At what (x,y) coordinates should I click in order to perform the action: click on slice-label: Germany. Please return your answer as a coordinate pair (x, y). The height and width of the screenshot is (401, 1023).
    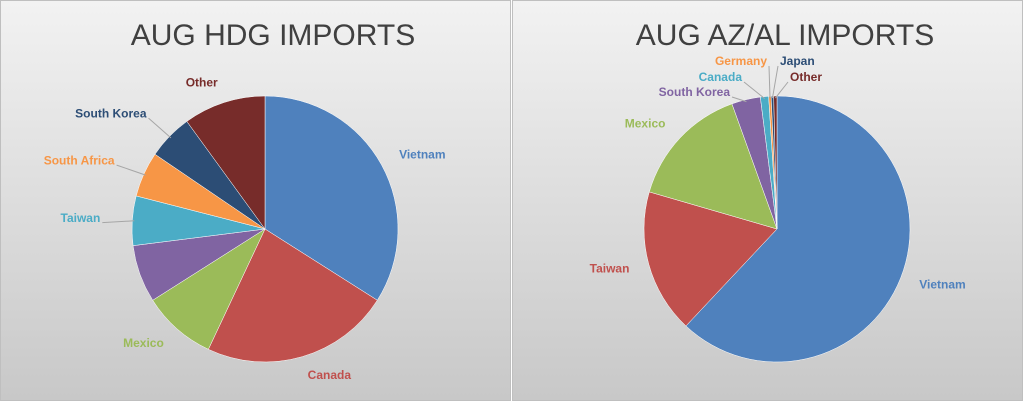
    Looking at the image, I should click on (741, 61).